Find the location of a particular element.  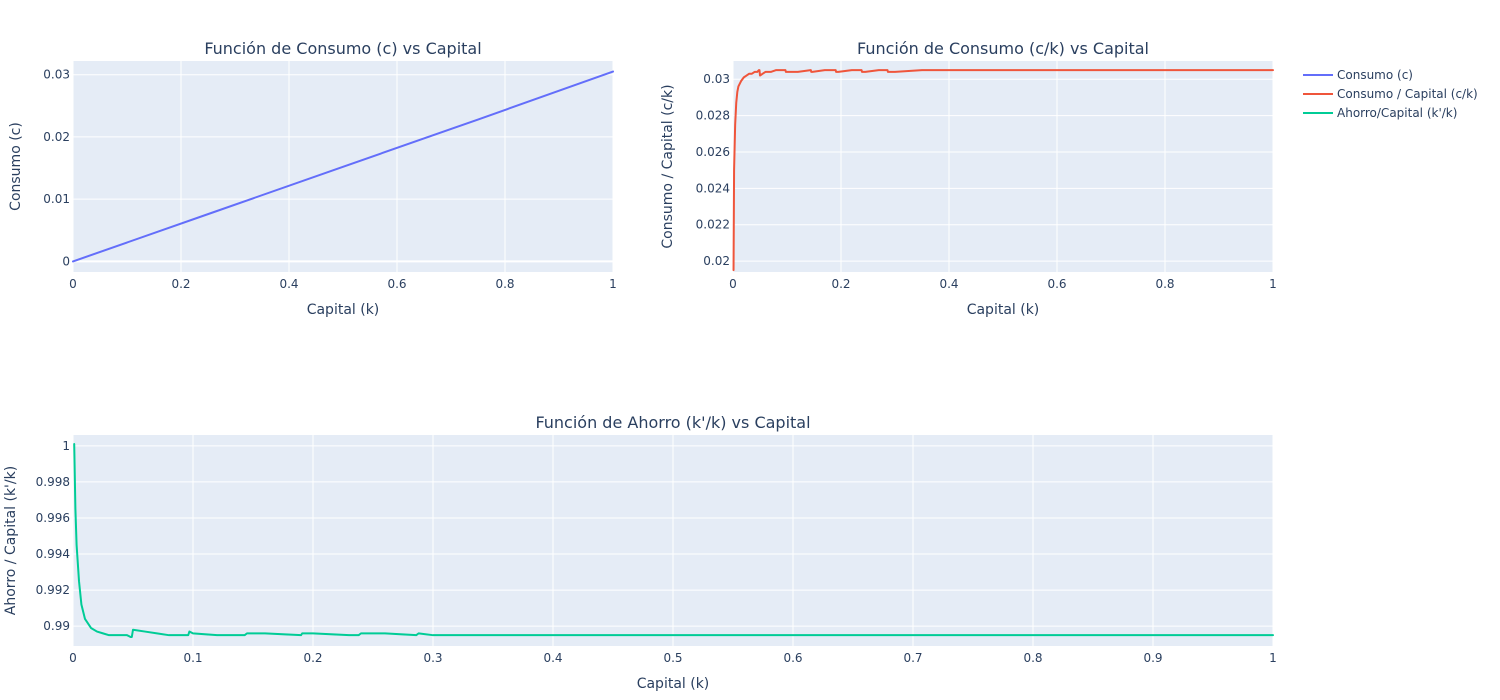

y-tick-label-1: 1 is located at coordinates (66, 446).